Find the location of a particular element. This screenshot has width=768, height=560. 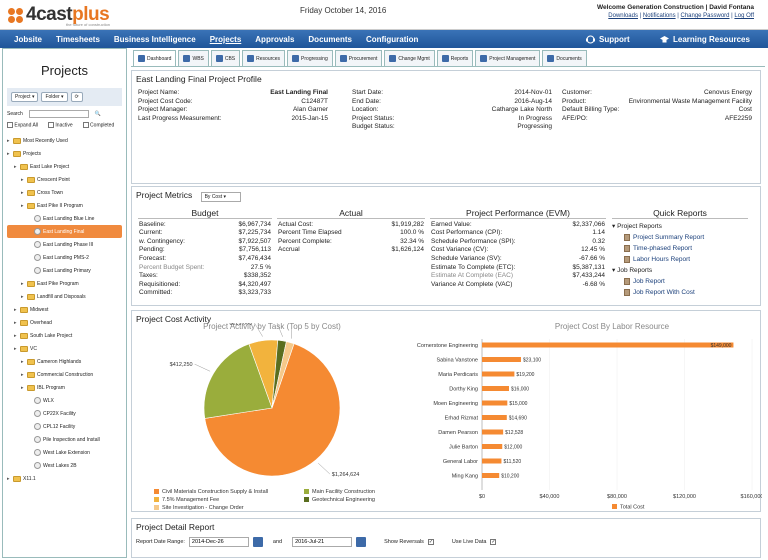

completed-checkbox: Completed is located at coordinates (98, 125).